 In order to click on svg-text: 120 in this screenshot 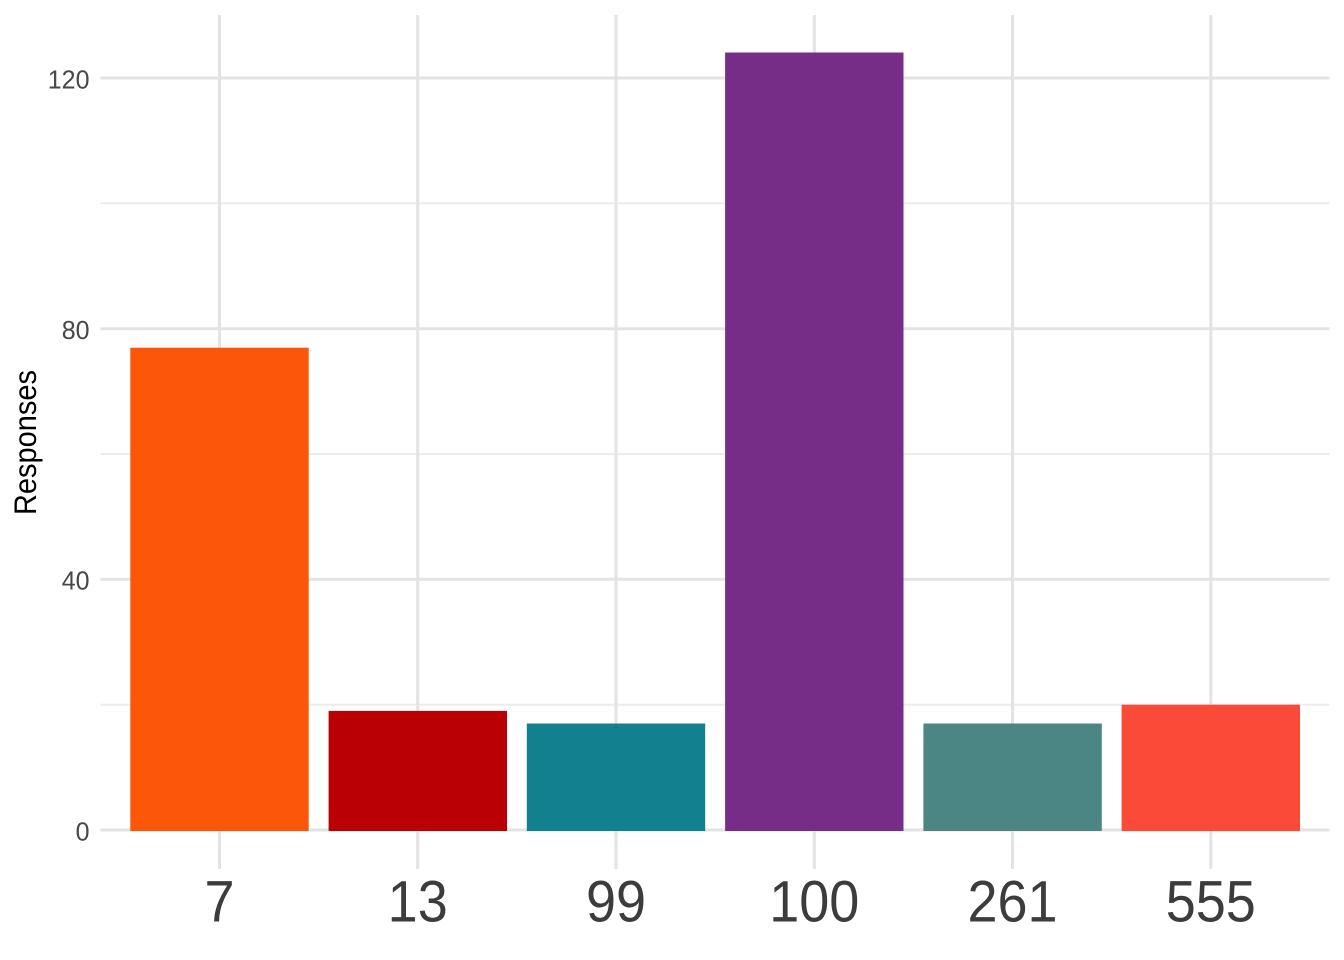, I will do `click(69, 80)`.